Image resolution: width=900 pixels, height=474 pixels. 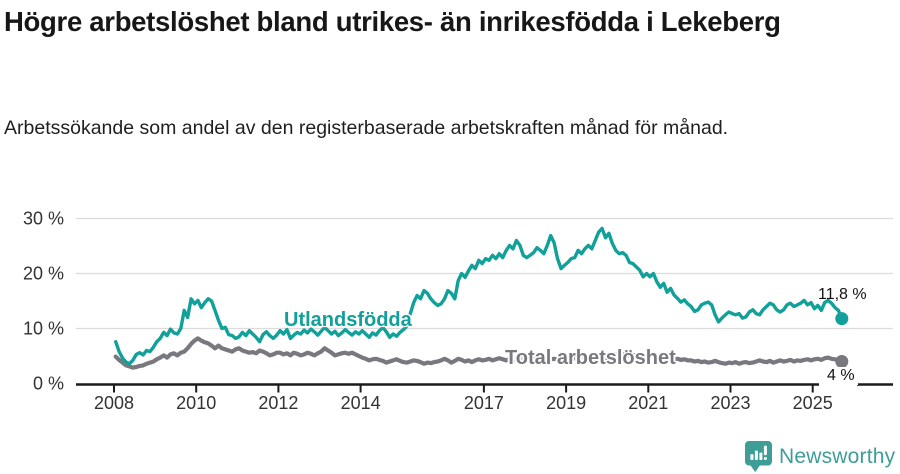 What do you see at coordinates (813, 403) in the screenshot?
I see `x-axis-tick-label: 2025` at bounding box center [813, 403].